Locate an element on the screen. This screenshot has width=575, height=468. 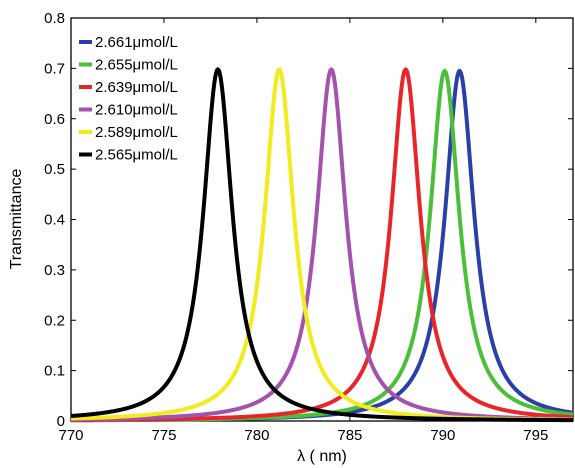
y-tick-label-6: 0.6 is located at coordinates (54, 119).